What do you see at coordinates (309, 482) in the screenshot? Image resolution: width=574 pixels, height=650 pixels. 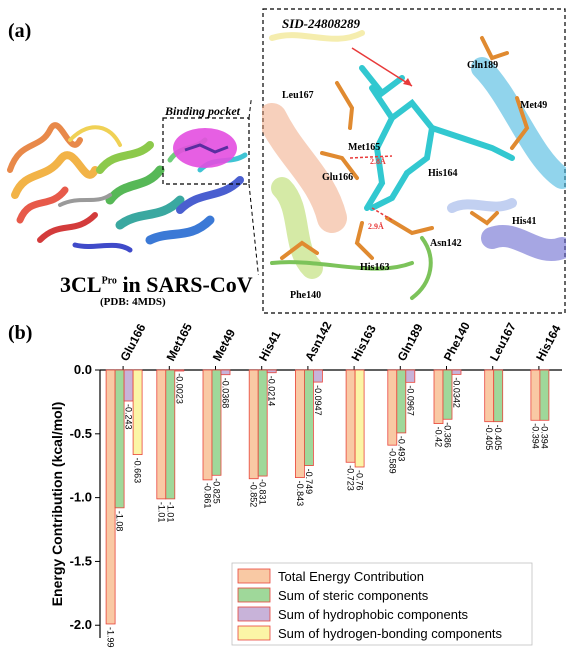 I see `bar-label-Asn142-1: -0.749` at bounding box center [309, 482].